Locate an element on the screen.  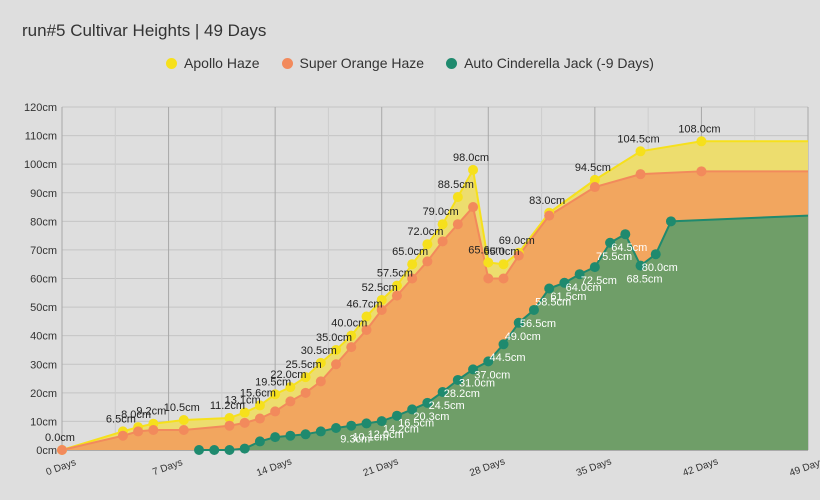
data-label: 104.5cm is located at coordinates (638, 139).